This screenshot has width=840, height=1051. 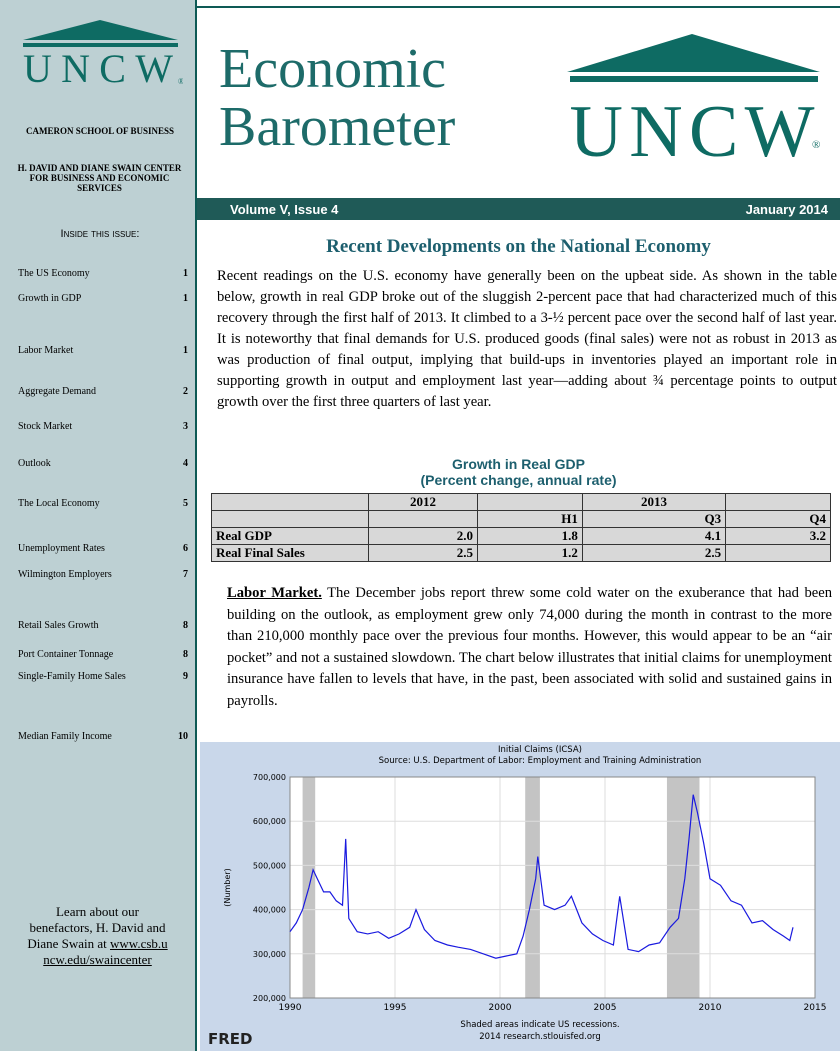 I want to click on credit: 2014 research.stlouisfed.org, so click(x=540, y=1037).